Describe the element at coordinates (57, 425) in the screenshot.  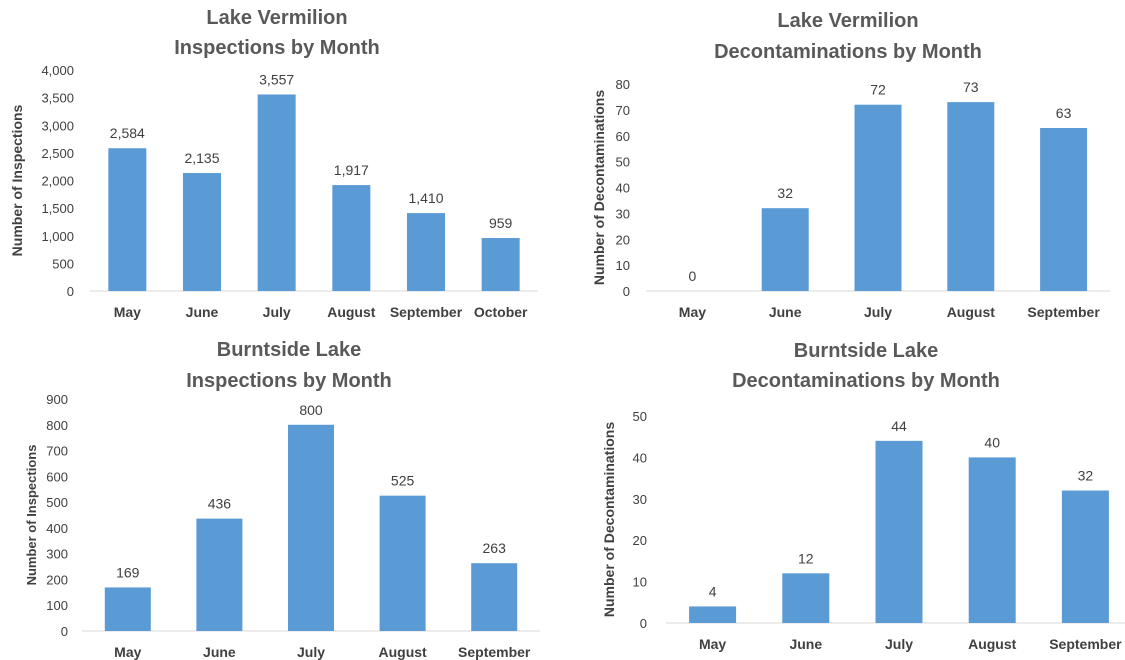
I see `y-tick-label: 800` at that location.